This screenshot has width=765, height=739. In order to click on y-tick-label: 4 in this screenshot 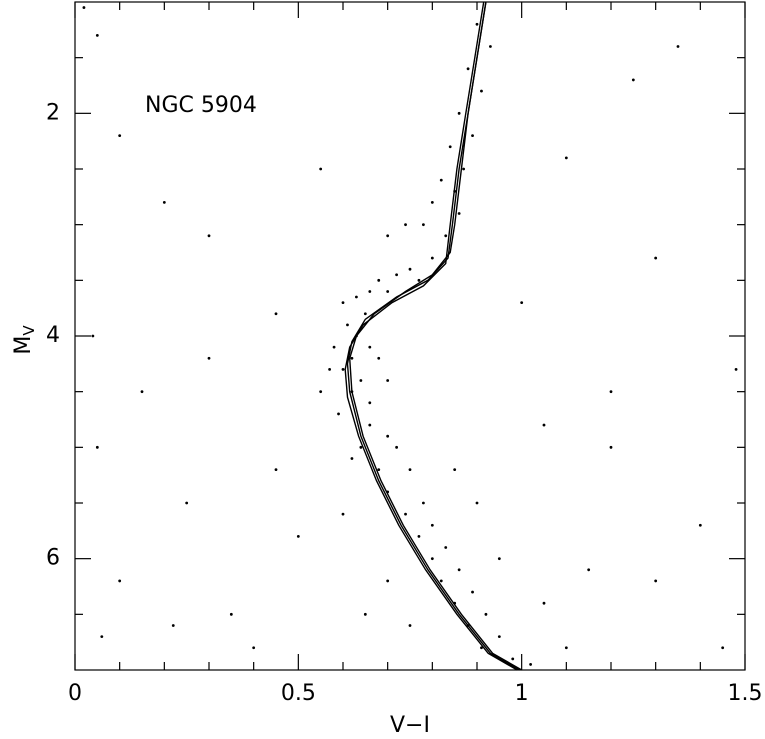, I will do `click(53, 335)`.